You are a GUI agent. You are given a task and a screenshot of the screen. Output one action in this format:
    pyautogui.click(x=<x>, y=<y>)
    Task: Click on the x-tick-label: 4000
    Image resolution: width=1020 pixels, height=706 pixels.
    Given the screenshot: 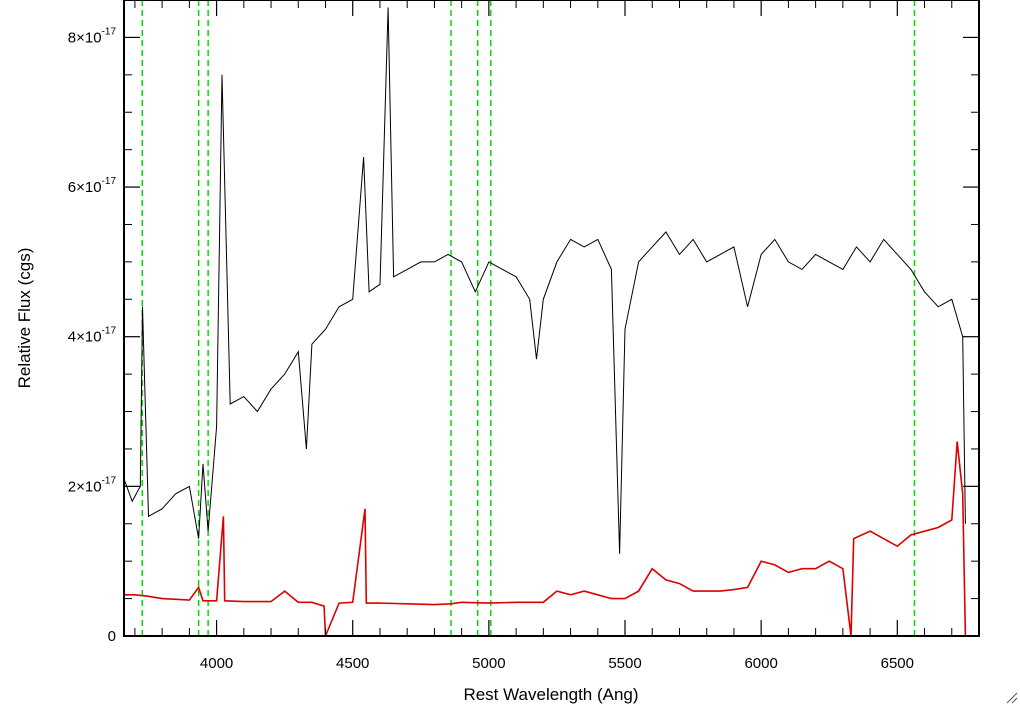 What is the action you would take?
    pyautogui.click(x=216, y=663)
    